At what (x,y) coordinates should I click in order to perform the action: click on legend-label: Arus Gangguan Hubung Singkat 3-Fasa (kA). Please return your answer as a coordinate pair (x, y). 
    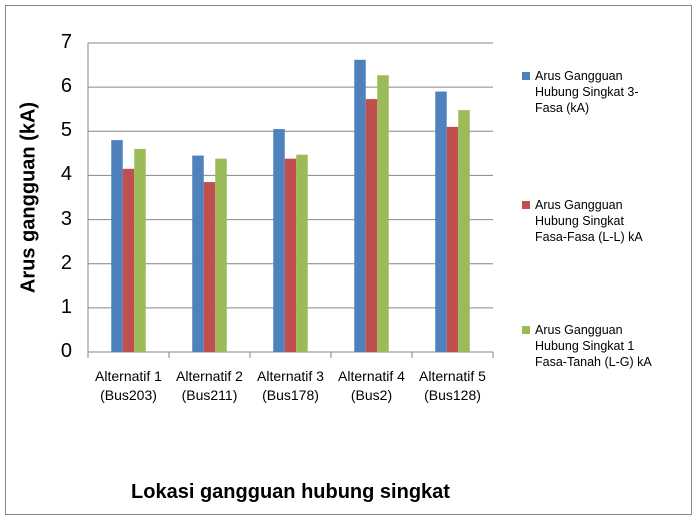
    Looking at the image, I should click on (587, 92).